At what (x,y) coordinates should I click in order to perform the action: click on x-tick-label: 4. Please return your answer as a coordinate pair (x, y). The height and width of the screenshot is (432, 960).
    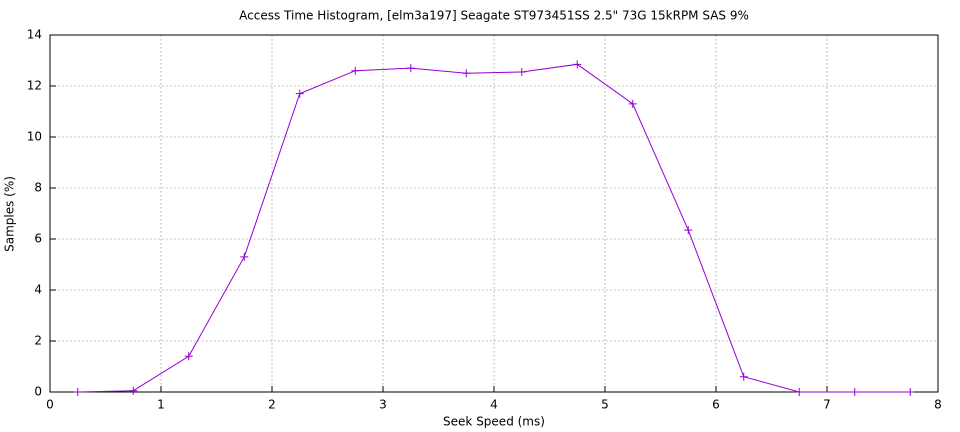
    Looking at the image, I should click on (494, 405).